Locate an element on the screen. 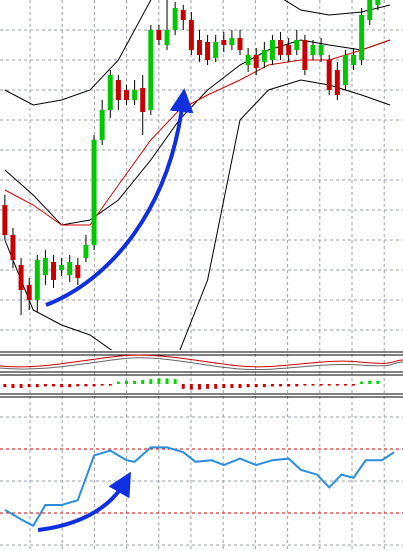  histogram-panel is located at coordinates (191, 384).